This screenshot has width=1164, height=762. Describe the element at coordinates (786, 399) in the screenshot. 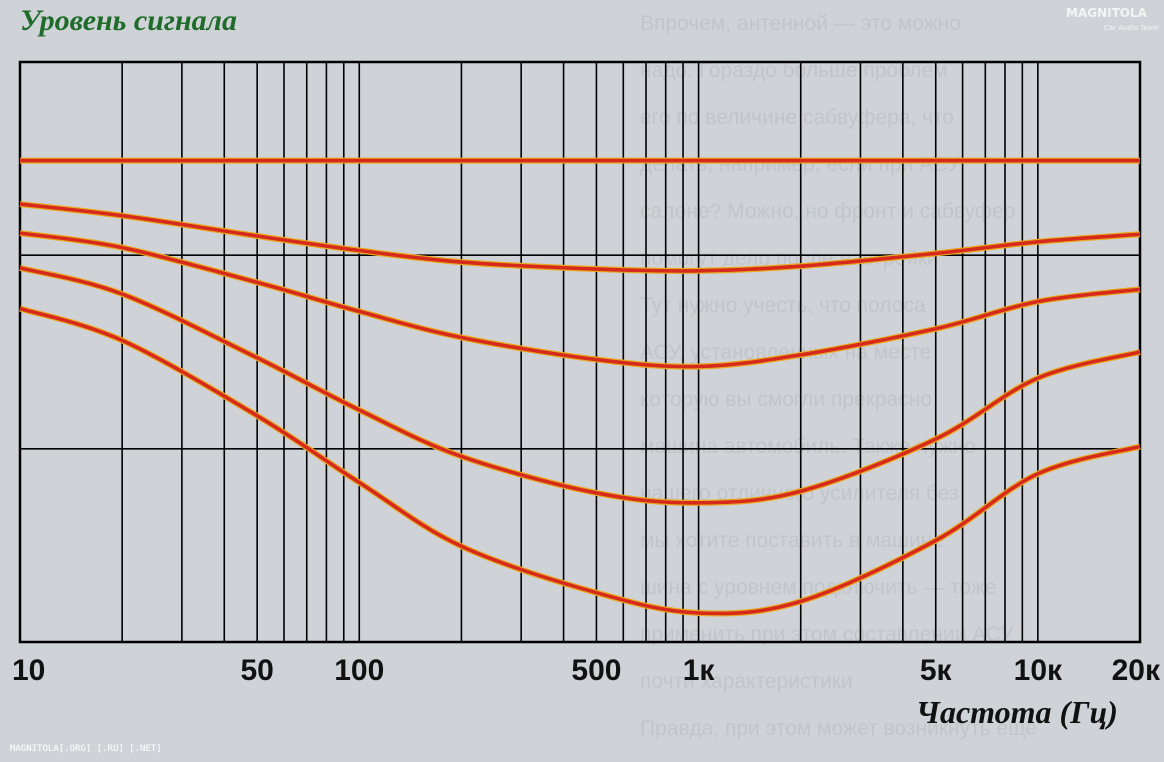

I see `background-text-line: которую вы смогли прекрасно` at that location.